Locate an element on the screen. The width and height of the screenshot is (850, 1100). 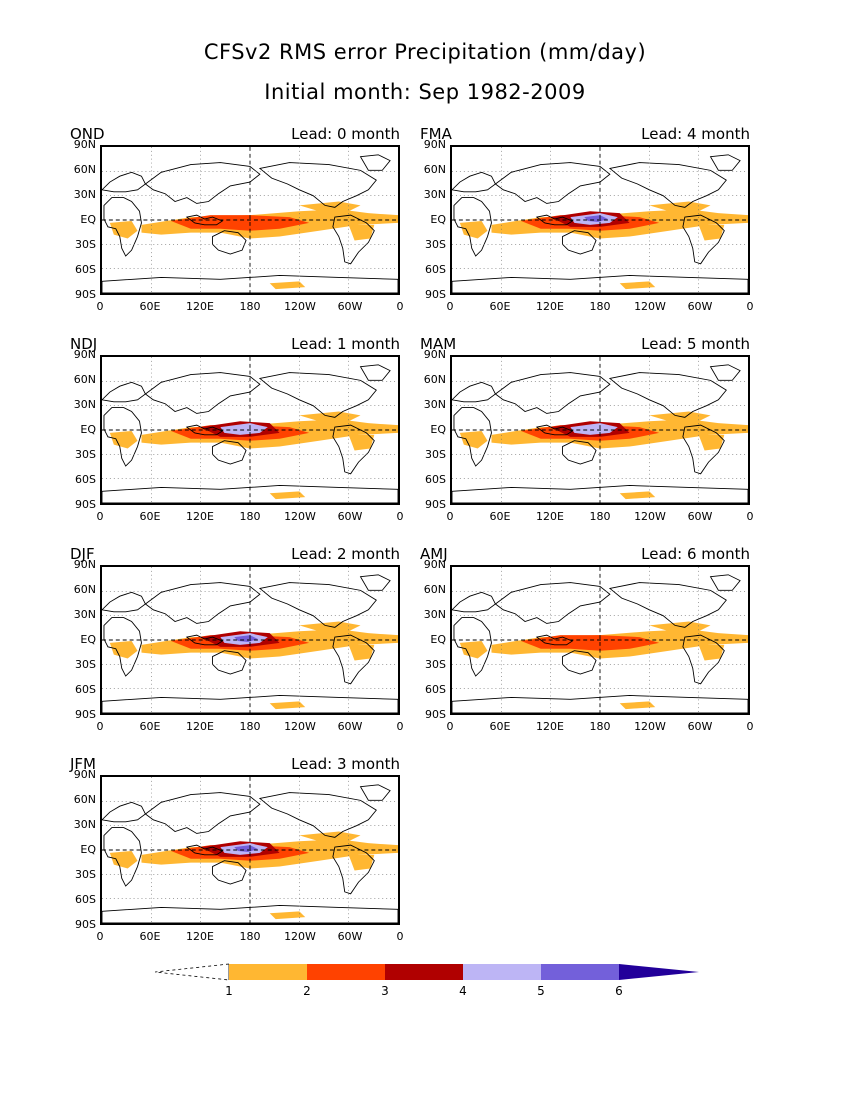
colorbar-lower-extension is located at coordinates (192, 972).